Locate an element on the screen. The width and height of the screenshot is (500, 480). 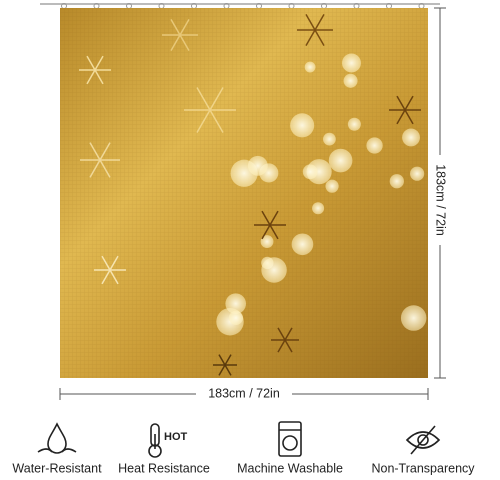
height-label: 183cm / 72in is located at coordinates (441, 200).